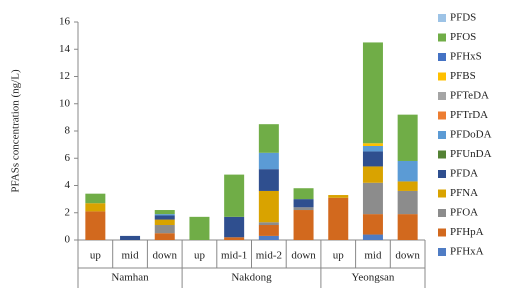  Describe the element at coordinates (65, 103) in the screenshot. I see `y-tick-label: 10` at that location.